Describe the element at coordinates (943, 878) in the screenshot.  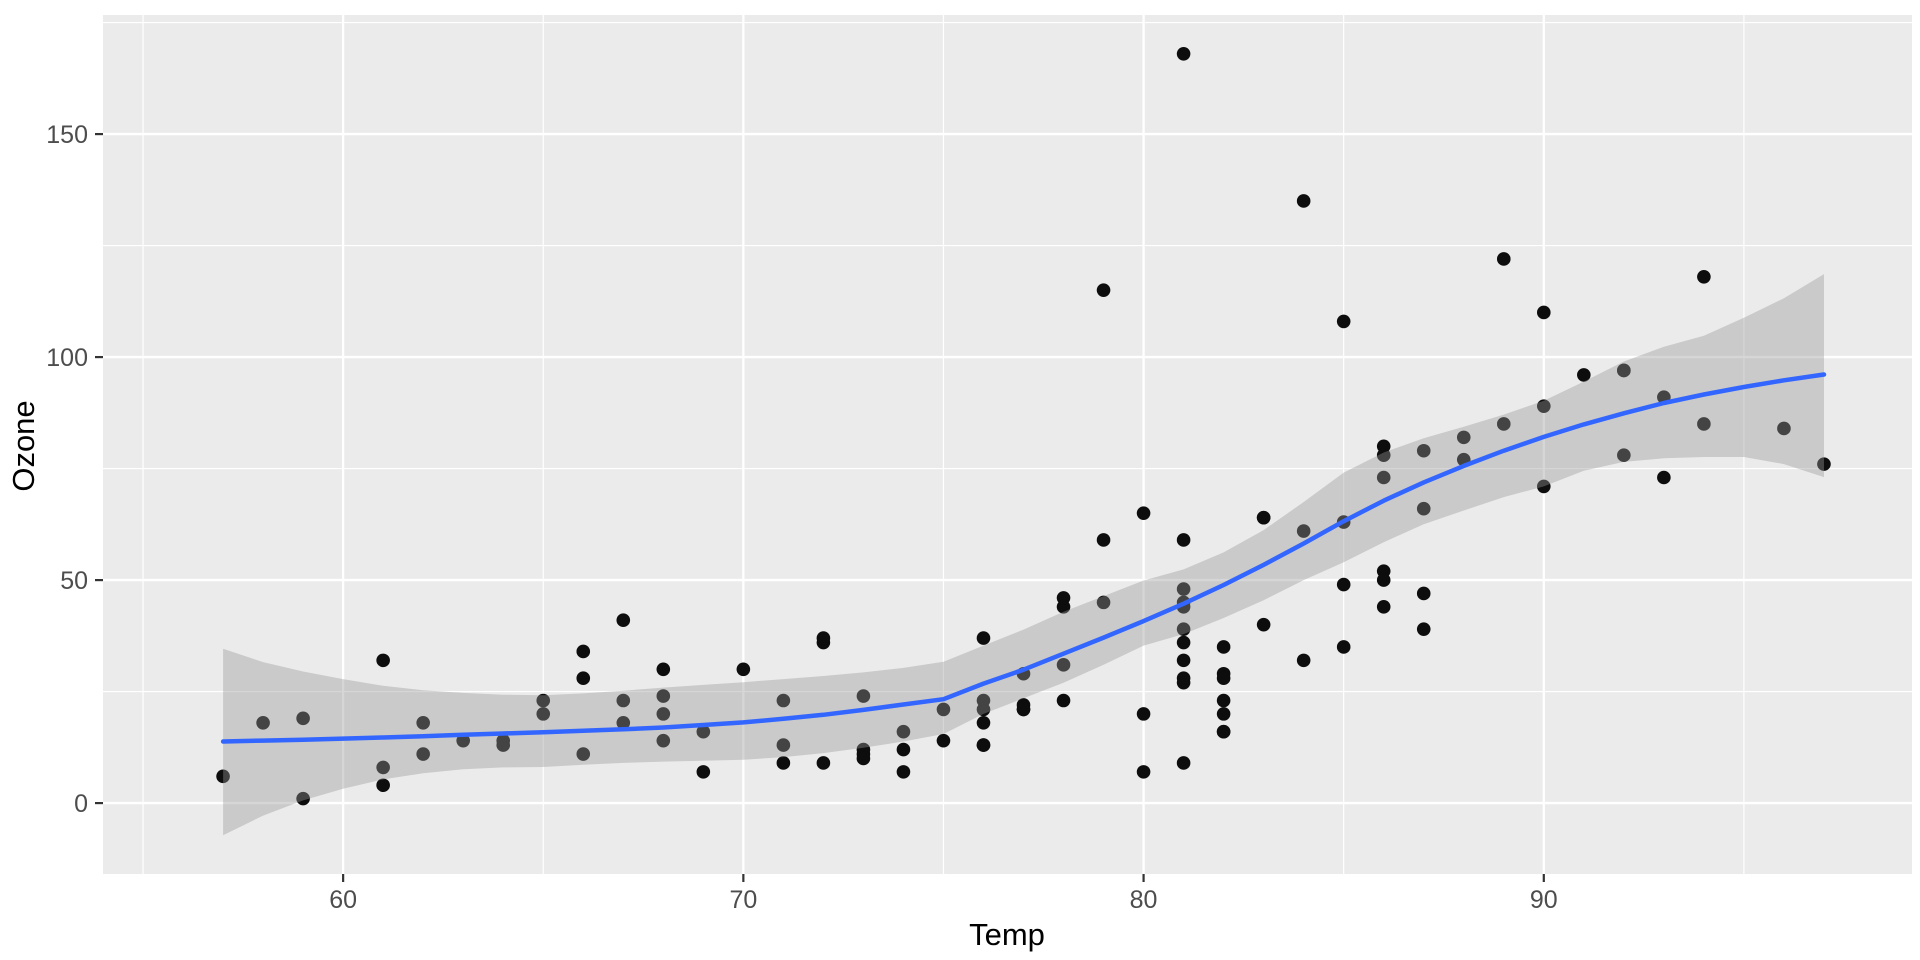
I see `x-axis-tick-marks` at that location.